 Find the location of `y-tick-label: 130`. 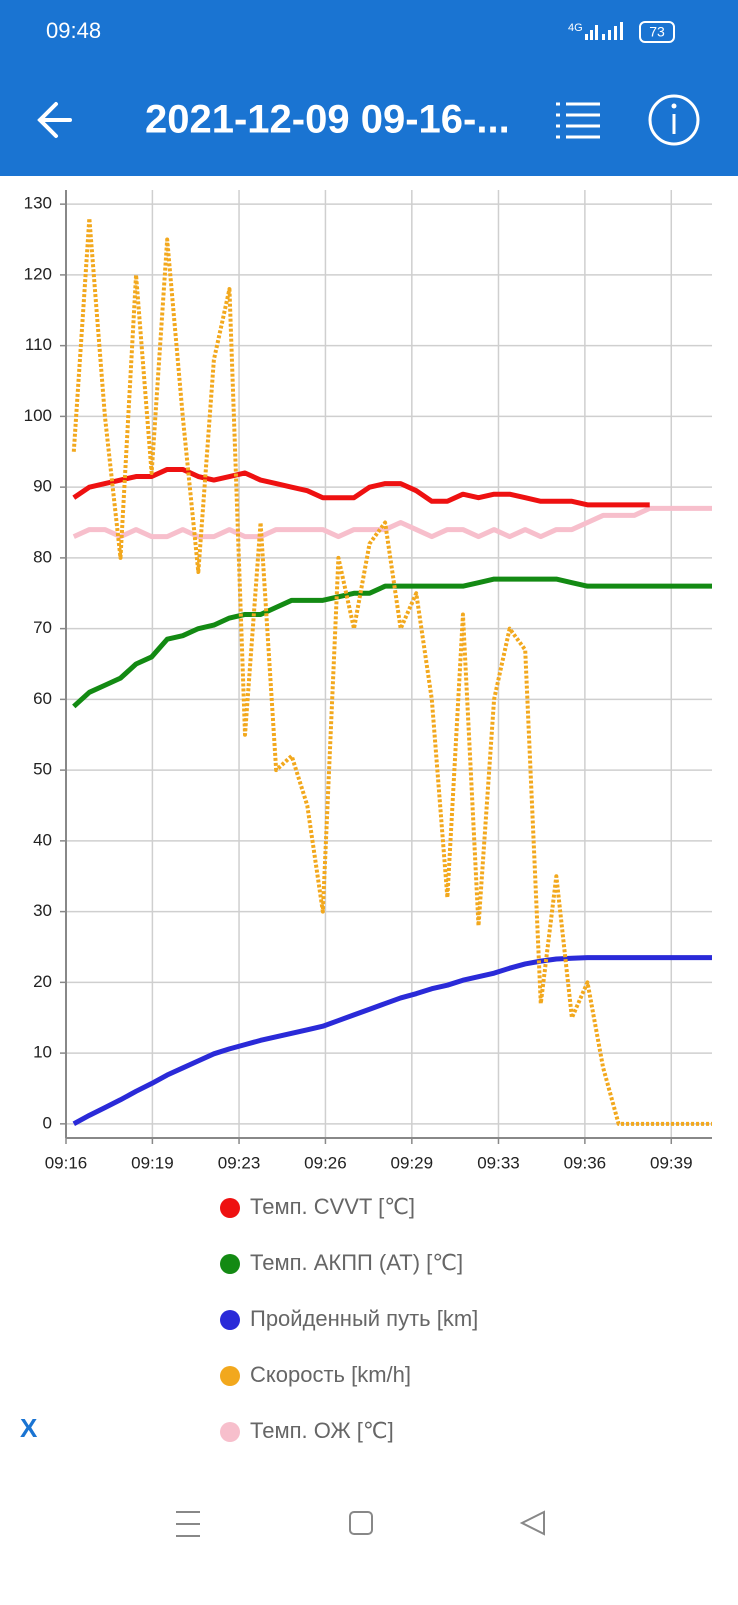

y-tick-label: 130 is located at coordinates (38, 203).